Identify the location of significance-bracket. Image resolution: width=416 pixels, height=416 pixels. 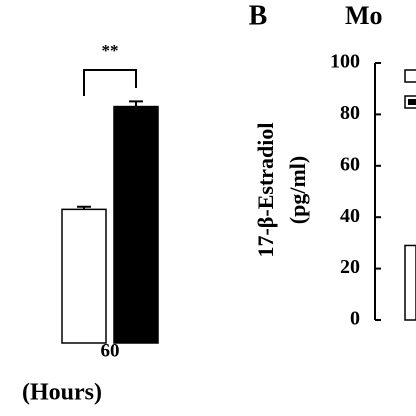
(110, 82).